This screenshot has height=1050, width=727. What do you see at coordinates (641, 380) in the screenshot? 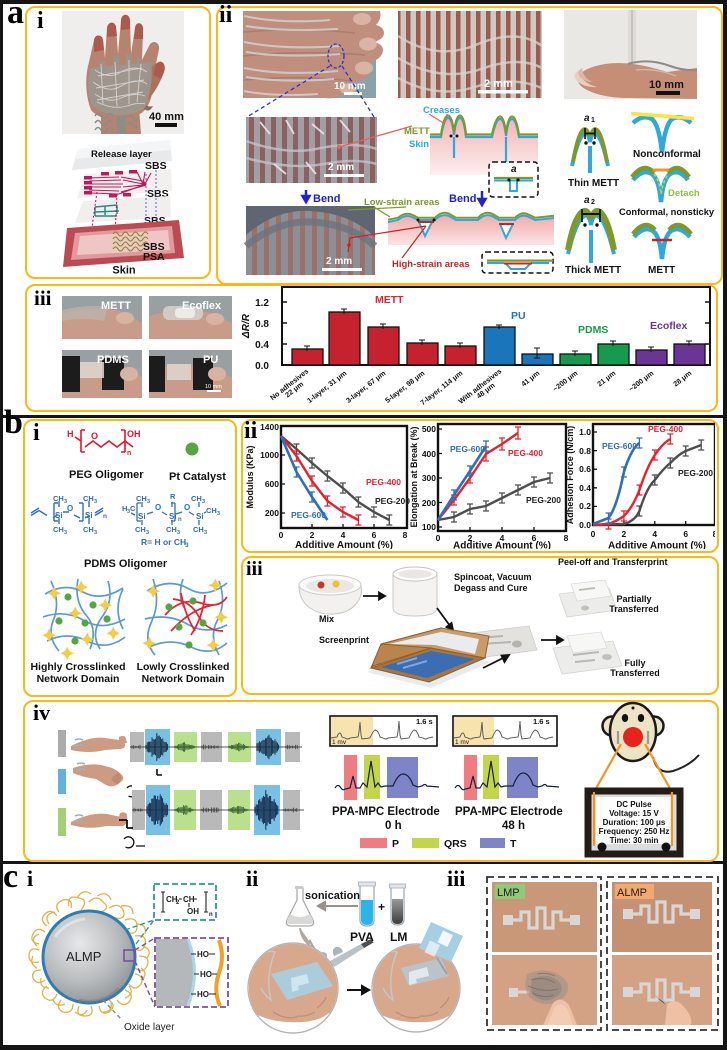
I see `svg-text: ~200 μm` at bounding box center [641, 380].